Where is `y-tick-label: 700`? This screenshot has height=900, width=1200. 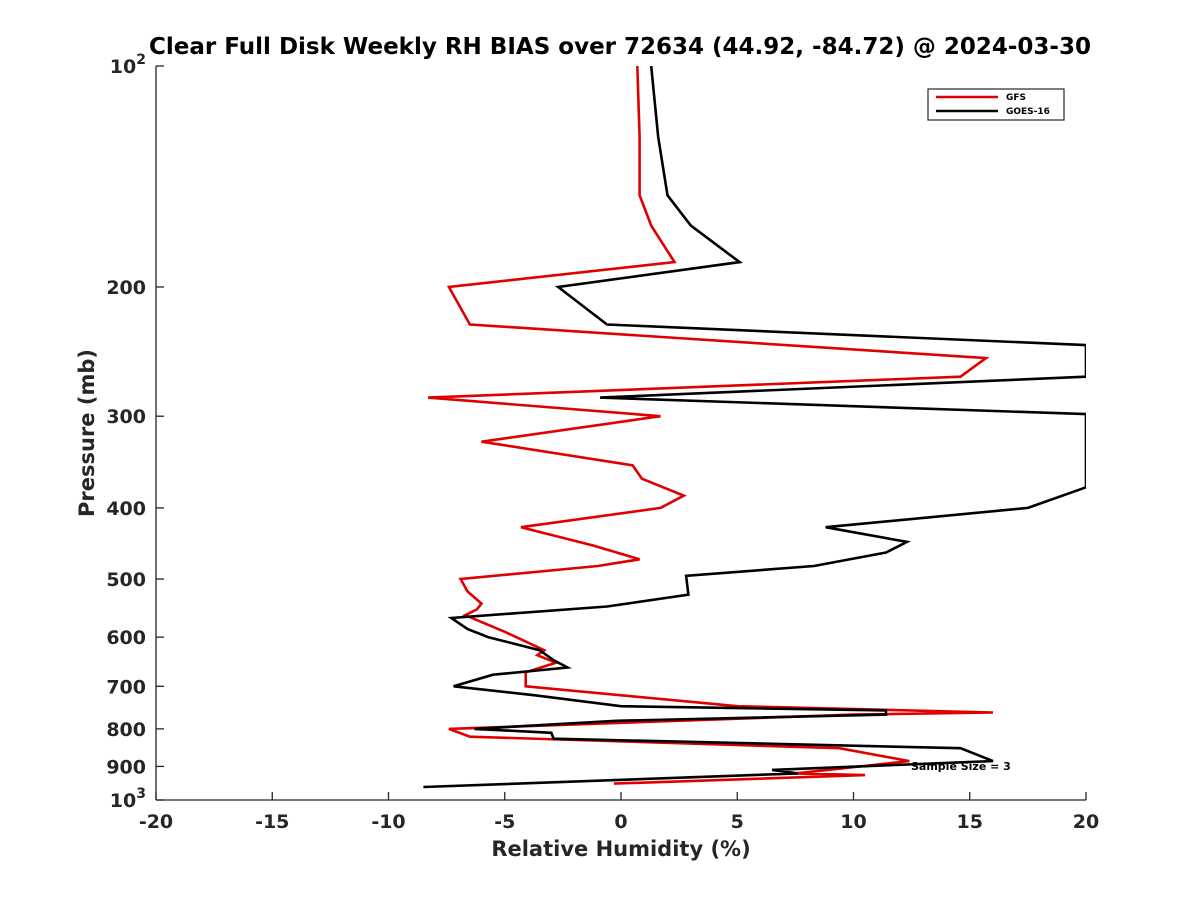 y-tick-label: 700 is located at coordinates (126, 687).